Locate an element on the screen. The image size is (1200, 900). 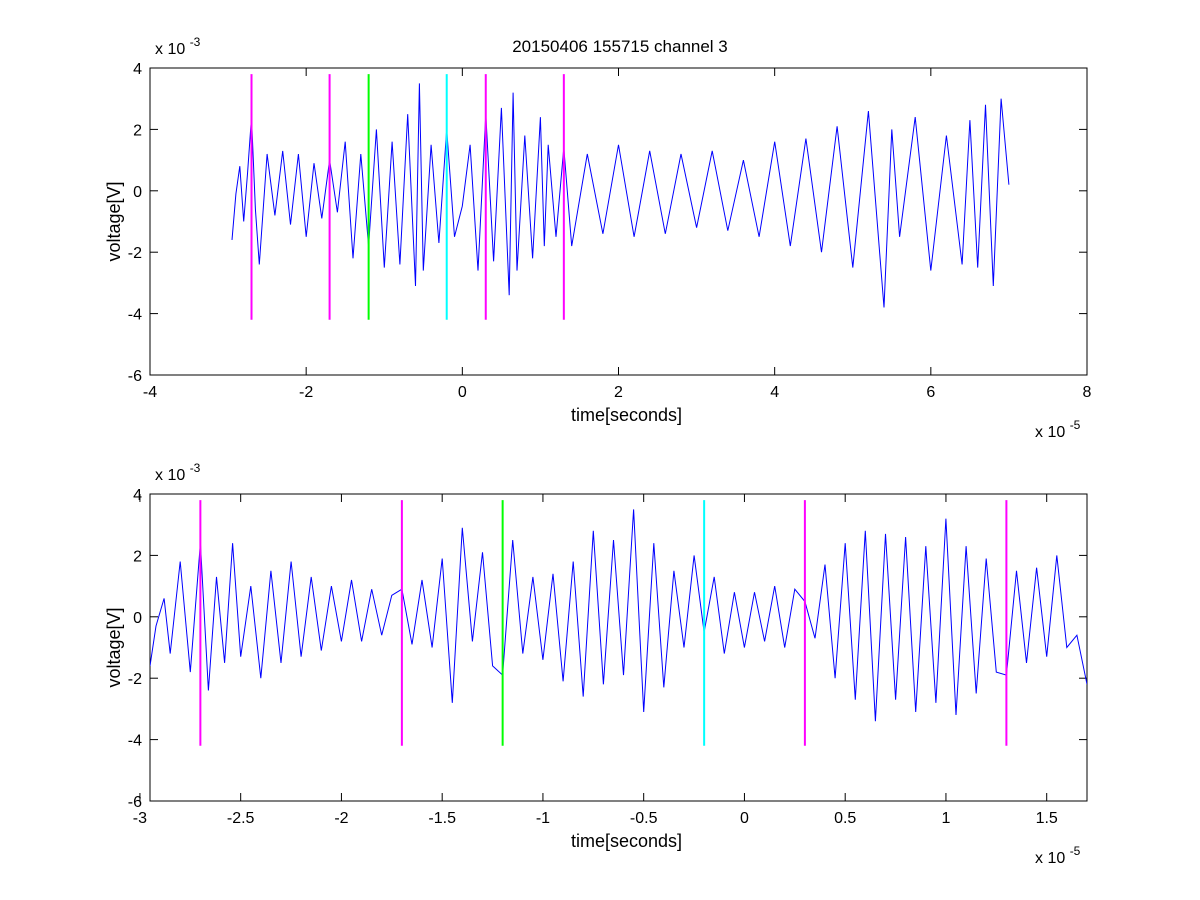
figure-title: 20150406 155715 channel 3 is located at coordinates (620, 46).